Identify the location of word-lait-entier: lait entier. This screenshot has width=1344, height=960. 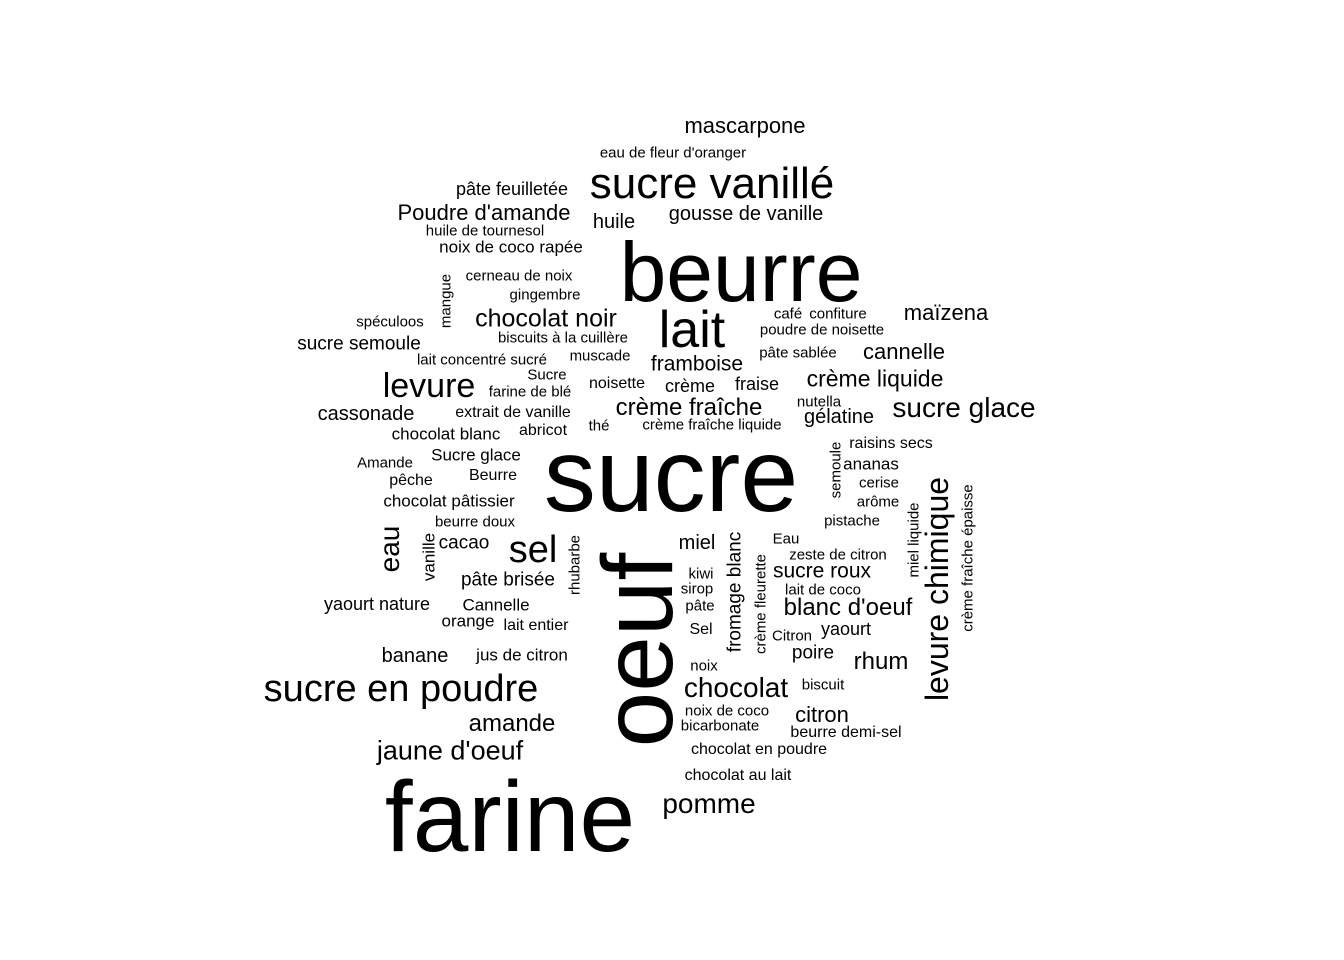
(536, 625).